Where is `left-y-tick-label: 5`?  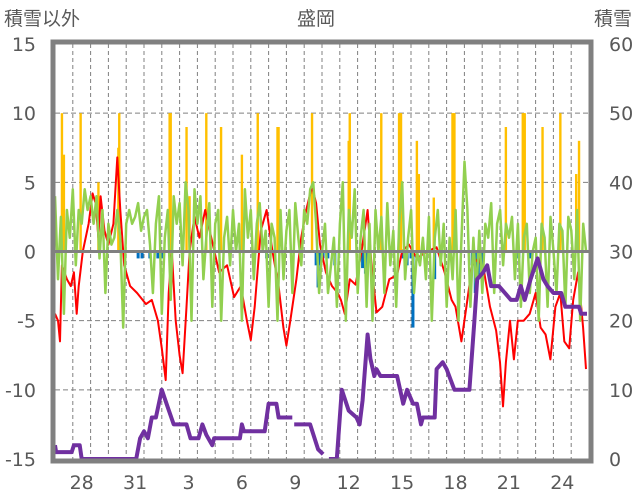 left-y-tick-label: 5 is located at coordinates (30, 183).